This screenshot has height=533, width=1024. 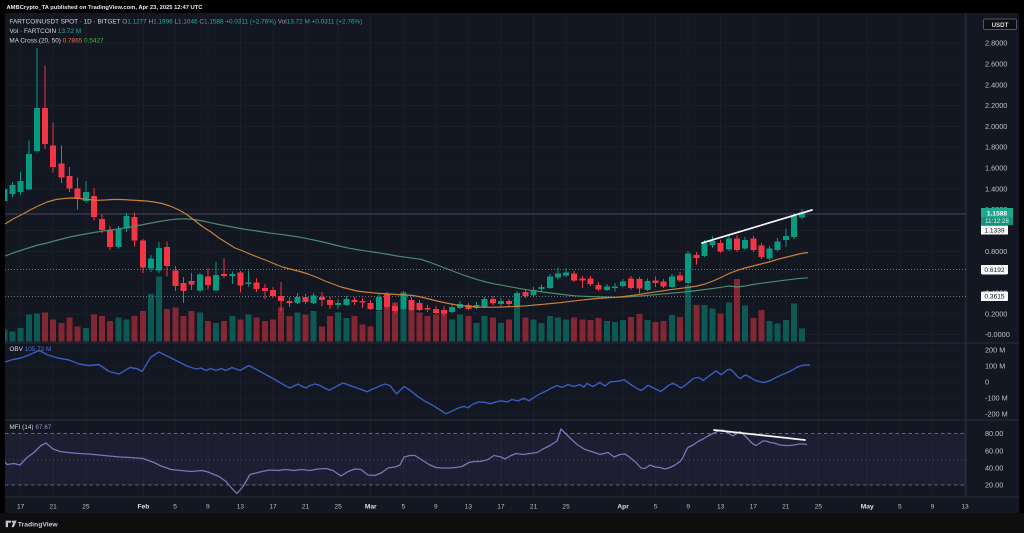 What do you see at coordinates (994, 433) in the screenshot?
I see `svg-text: 80.00` at bounding box center [994, 433].